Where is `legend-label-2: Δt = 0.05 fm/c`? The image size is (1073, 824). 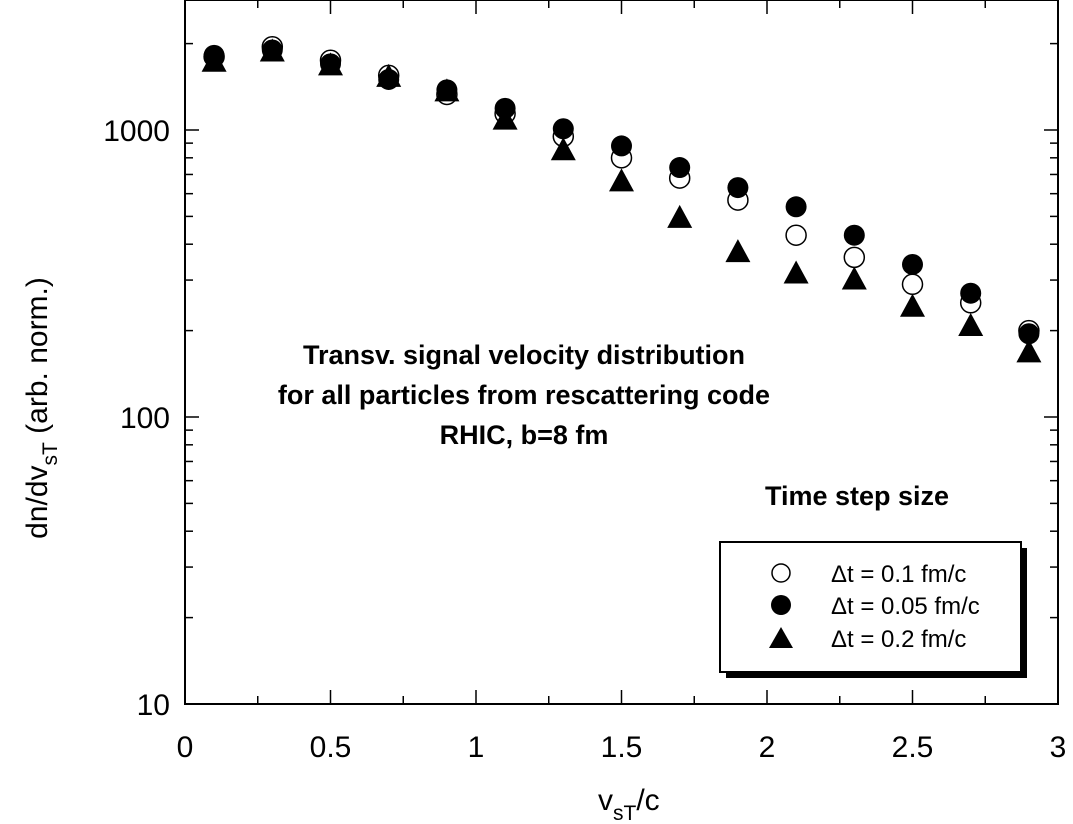 legend-label-2: Δt = 0.05 fm/c is located at coordinates (905, 606).